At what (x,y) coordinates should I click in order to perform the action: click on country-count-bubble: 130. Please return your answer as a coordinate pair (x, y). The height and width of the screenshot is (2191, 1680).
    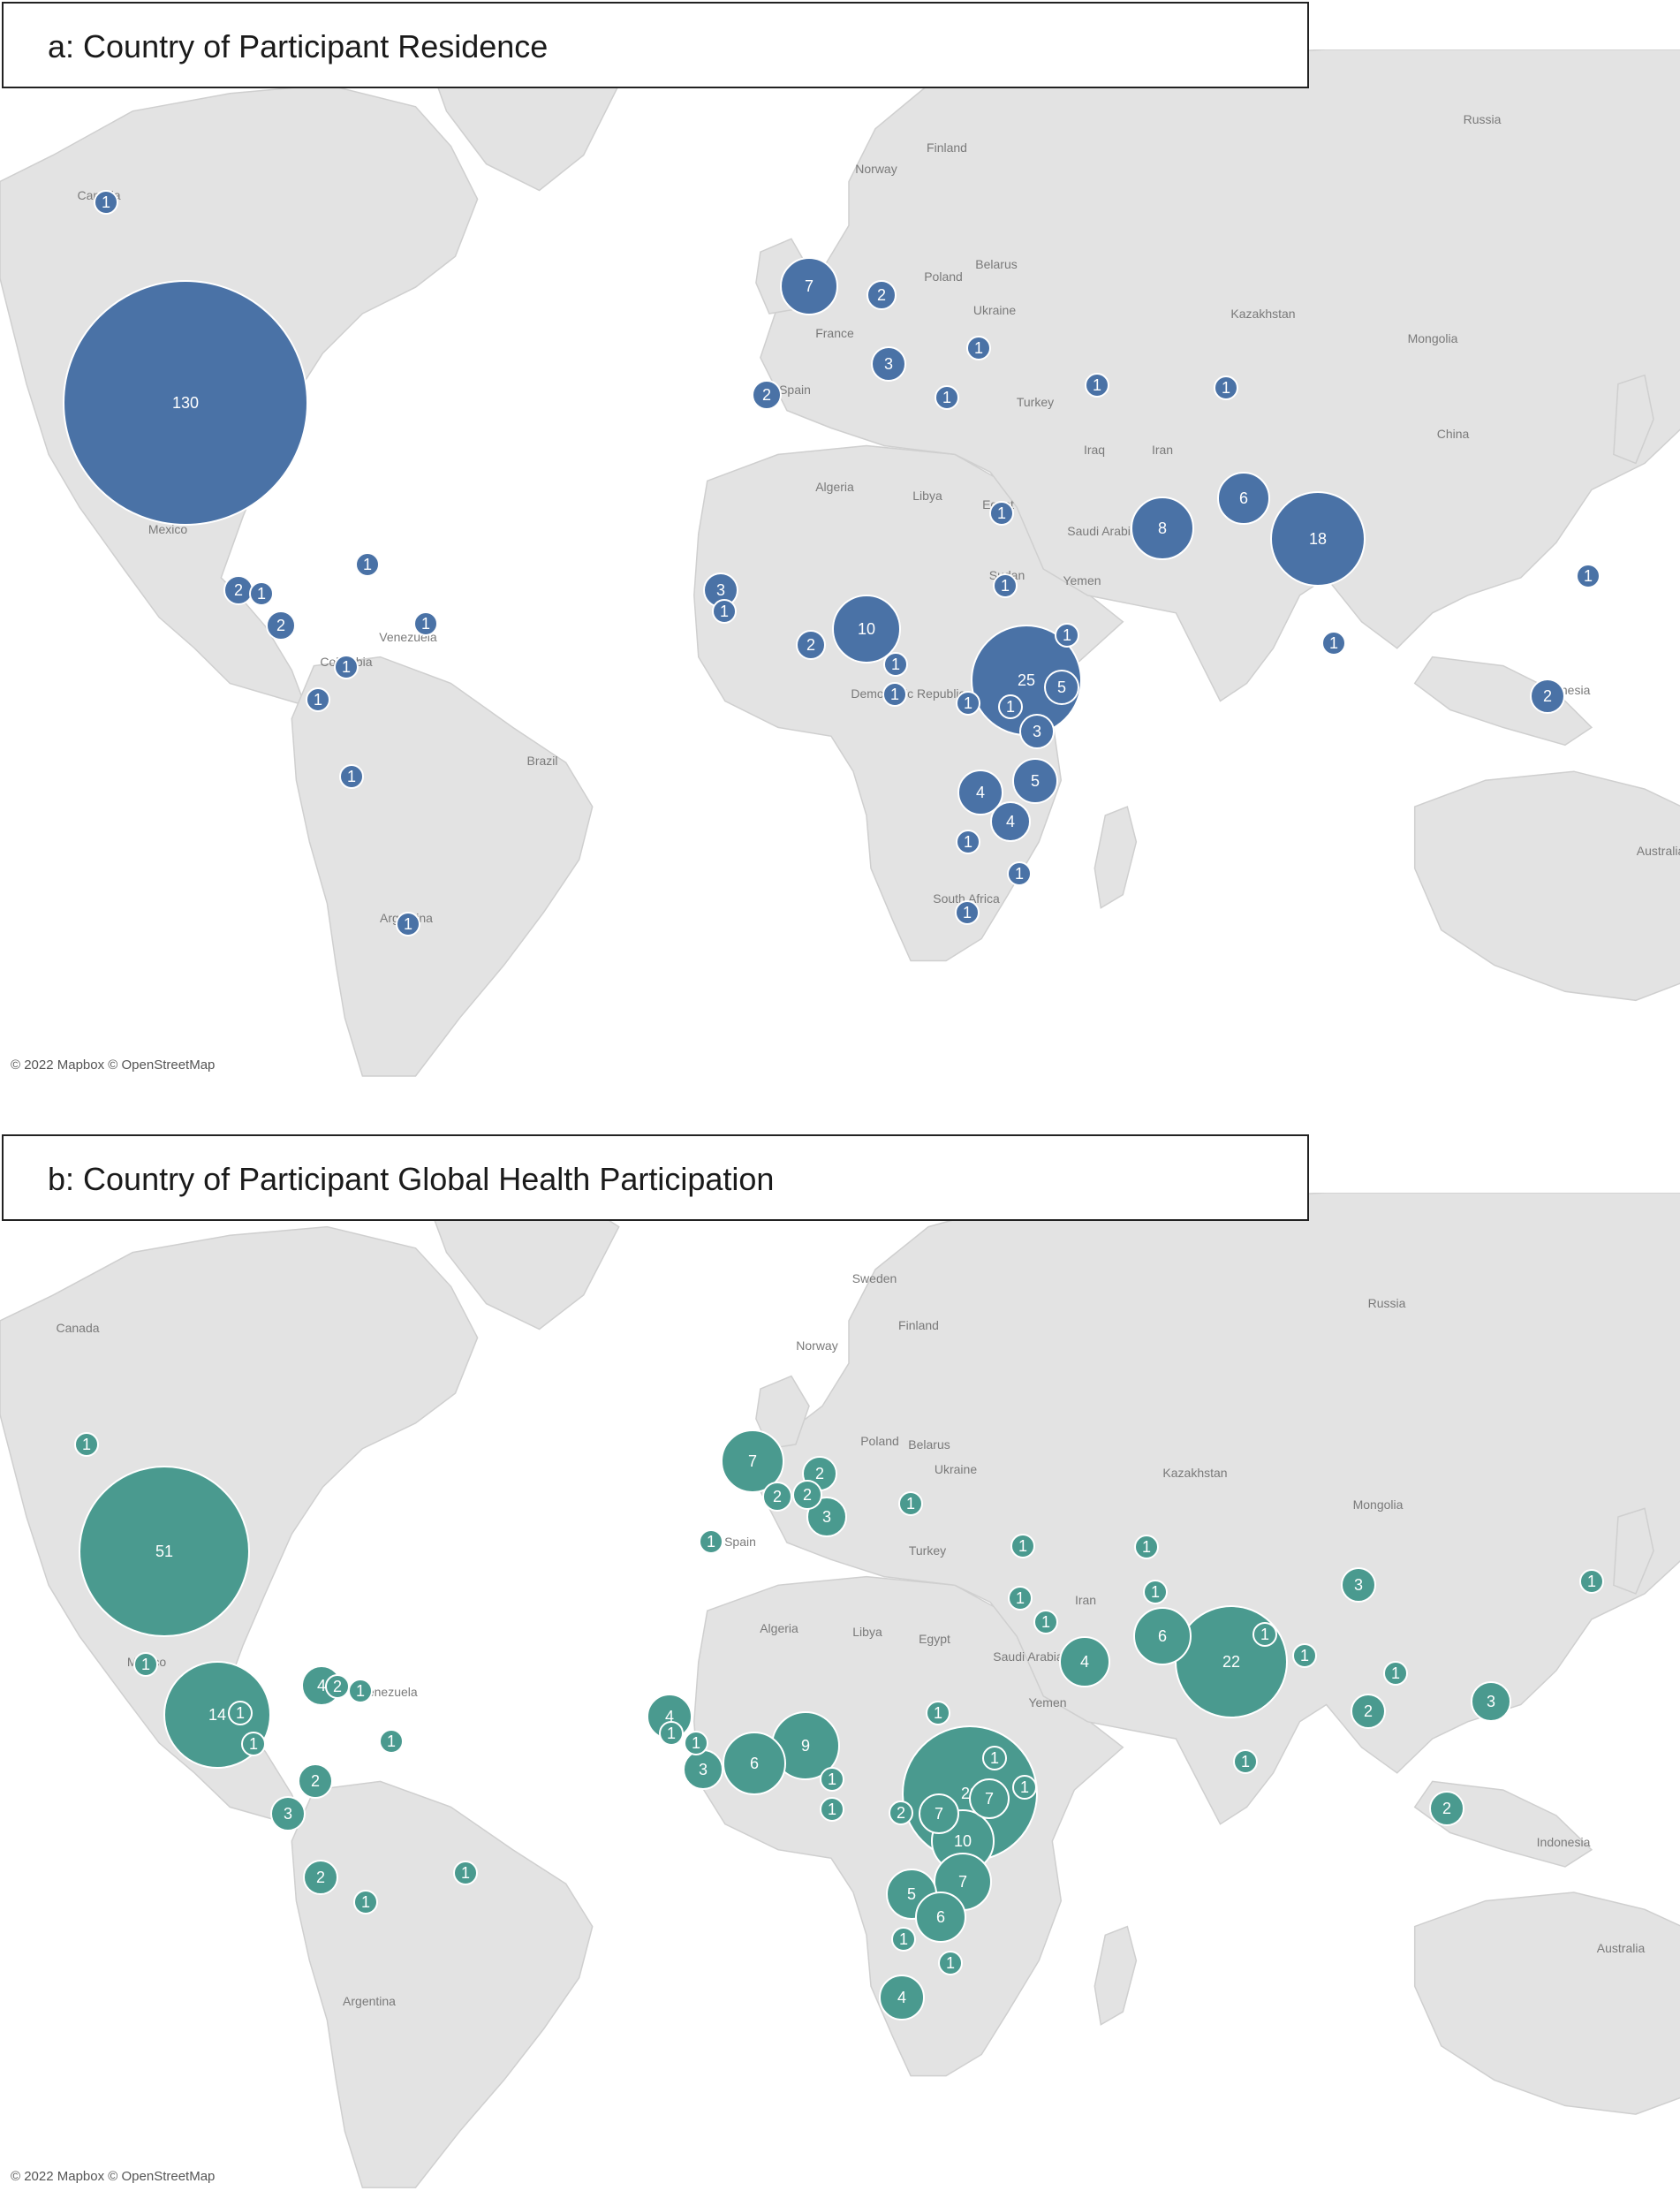
    Looking at the image, I should click on (185, 403).